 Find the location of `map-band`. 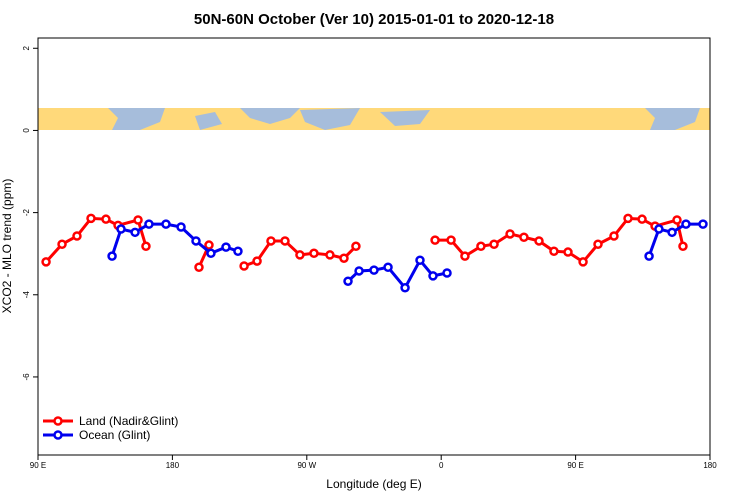

map-band is located at coordinates (374, 119).